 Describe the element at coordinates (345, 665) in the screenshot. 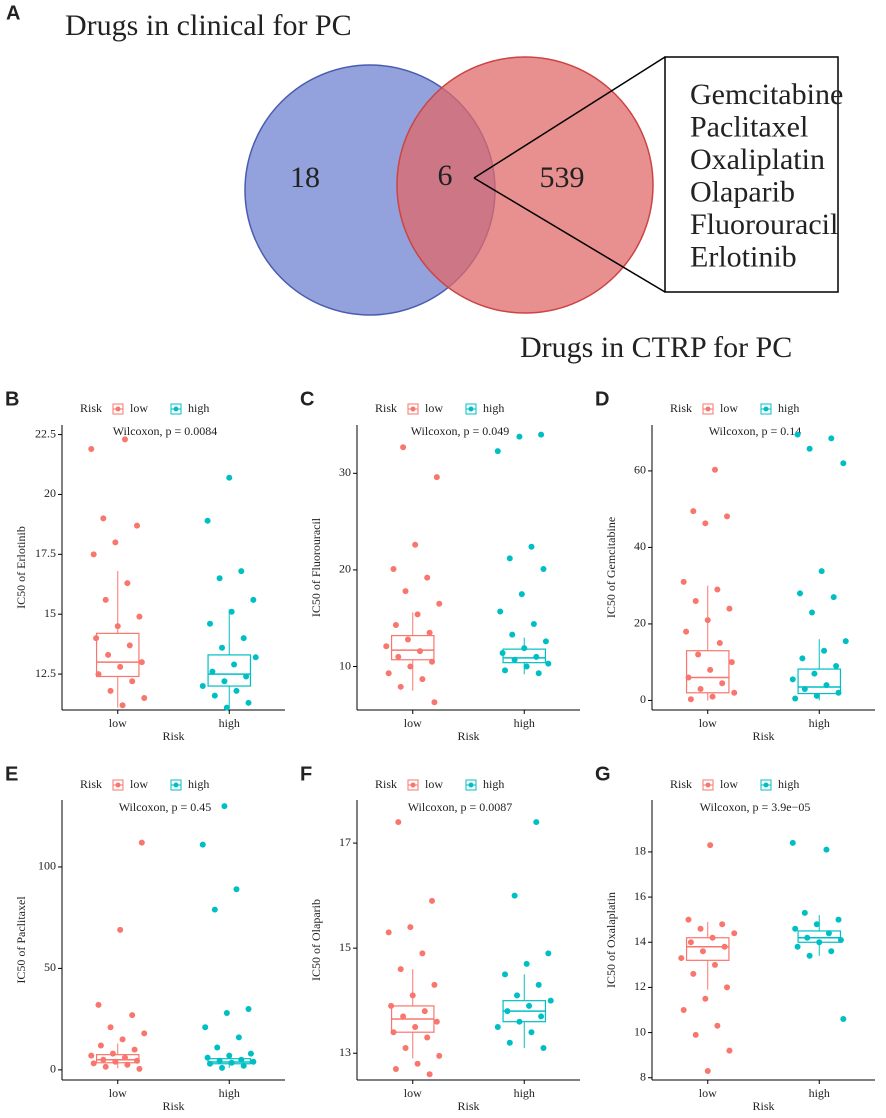

I see `y-tick-label: 10` at that location.